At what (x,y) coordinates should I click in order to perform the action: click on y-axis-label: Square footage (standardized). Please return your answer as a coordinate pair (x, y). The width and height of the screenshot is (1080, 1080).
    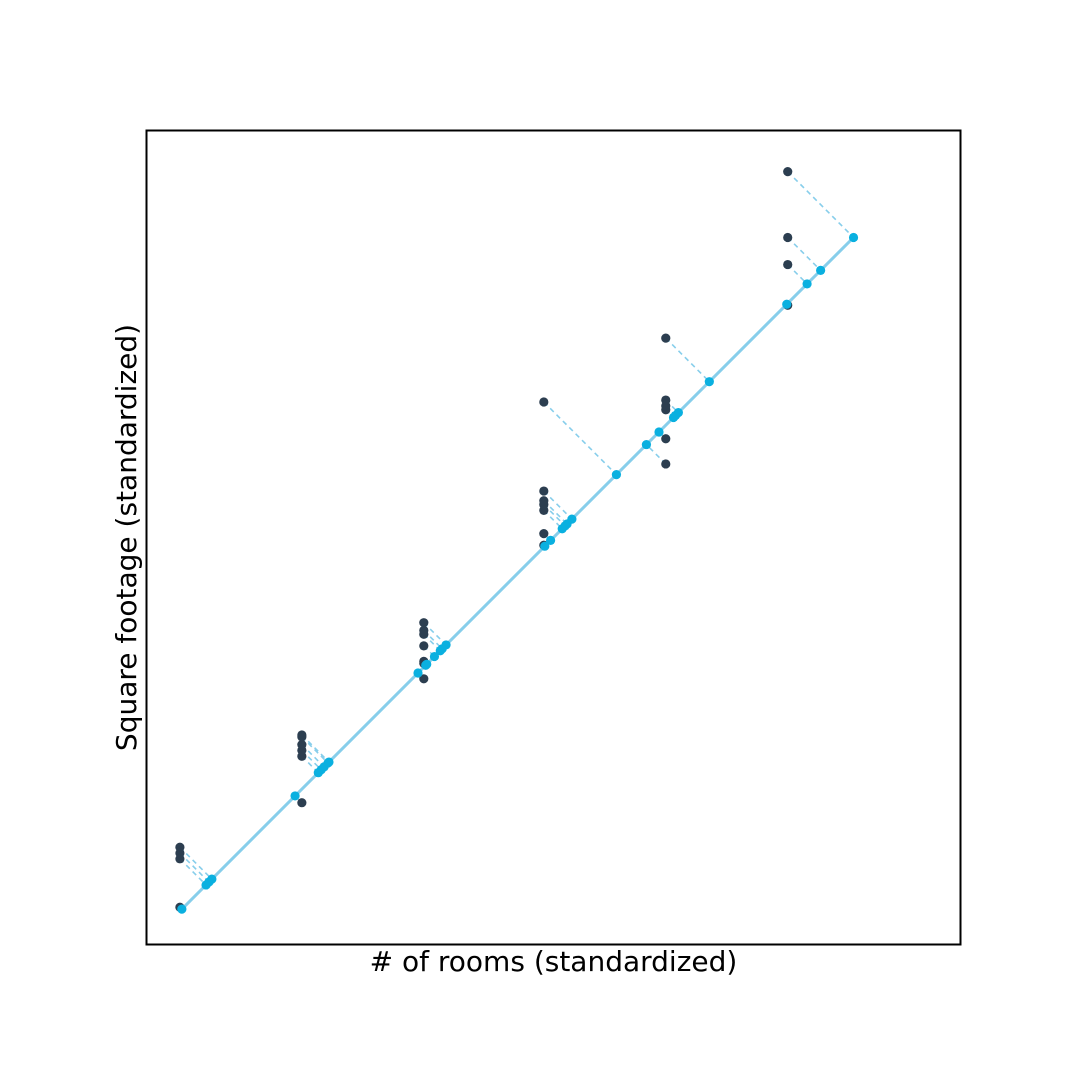
    Looking at the image, I should click on (126, 537).